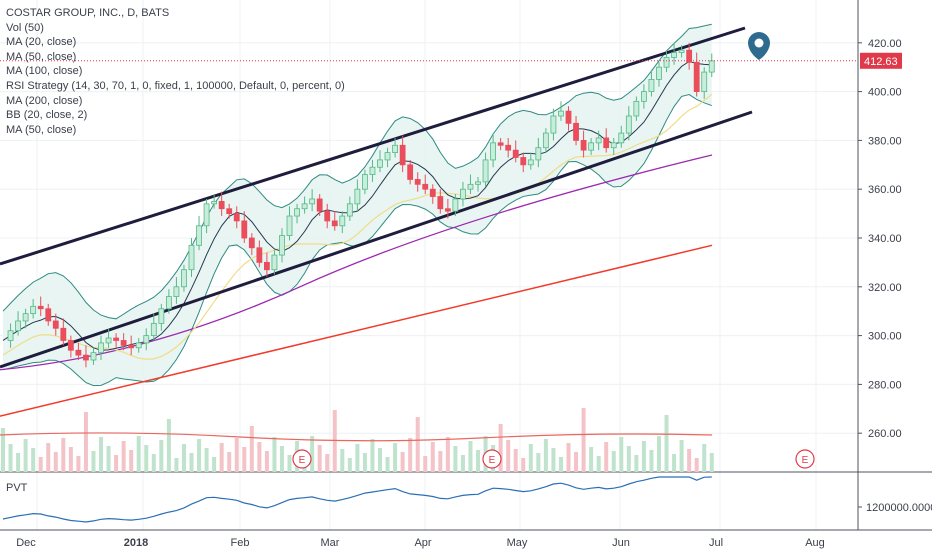 The width and height of the screenshot is (932, 550). I want to click on legend-vol: Vol (50), so click(25, 27).